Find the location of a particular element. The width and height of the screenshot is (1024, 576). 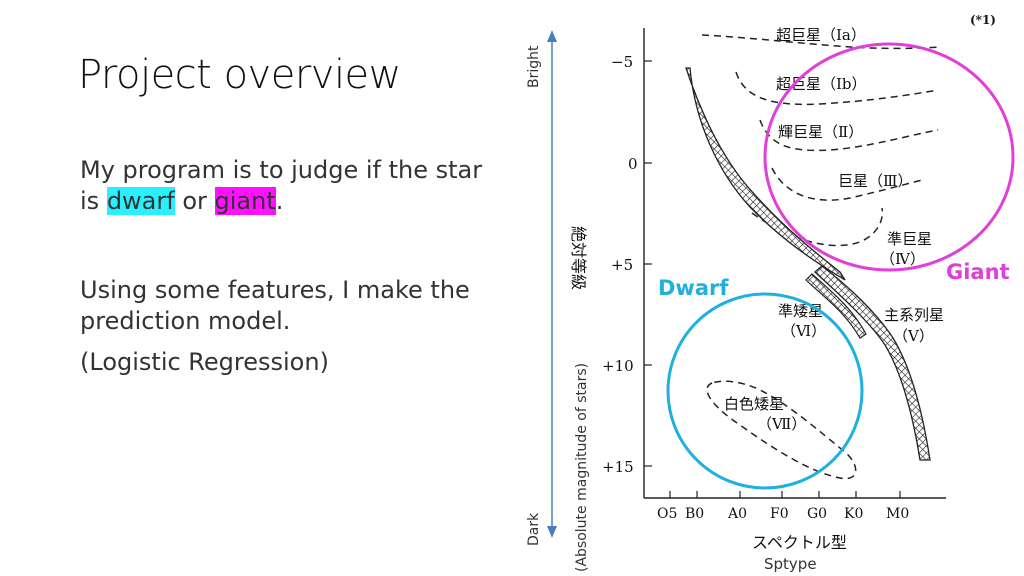

y-tick-0: 0 is located at coordinates (633, 164).